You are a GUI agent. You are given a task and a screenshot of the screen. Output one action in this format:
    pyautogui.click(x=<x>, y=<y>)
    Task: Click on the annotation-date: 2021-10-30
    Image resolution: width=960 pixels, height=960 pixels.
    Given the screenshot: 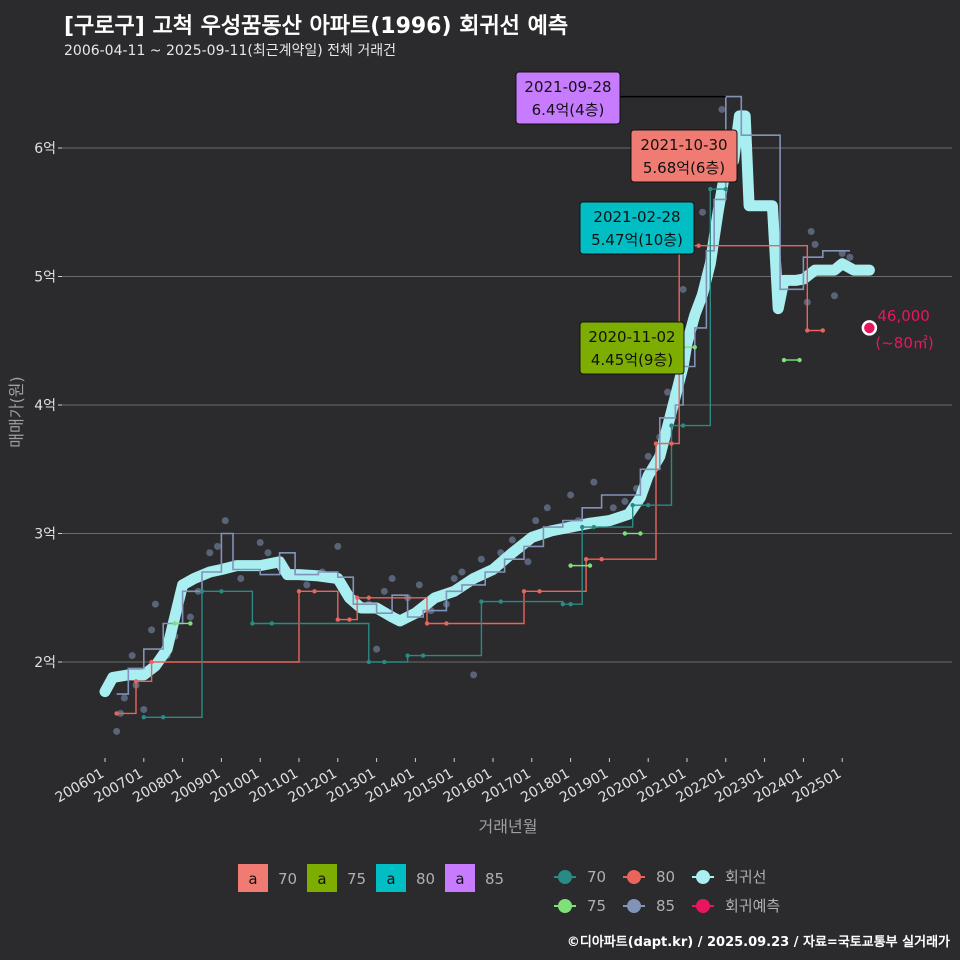 What is the action you would take?
    pyautogui.click(x=683, y=145)
    